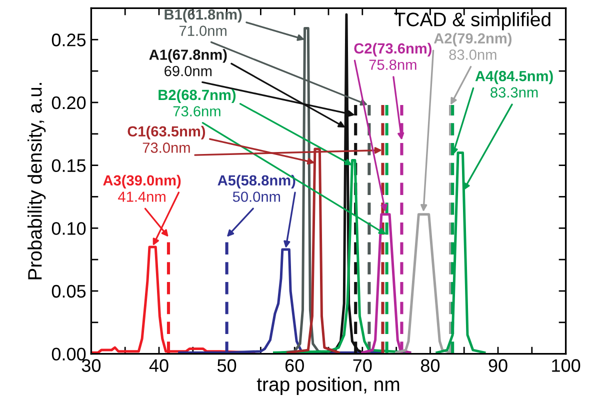  I want to click on x-tick-label: 90, so click(498, 365).